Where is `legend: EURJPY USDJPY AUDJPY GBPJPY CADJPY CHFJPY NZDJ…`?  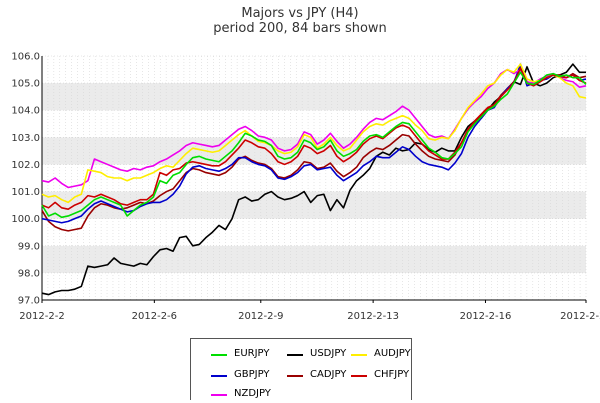 legend: EURJPY USDJPY AUDJPY GBPJPY CADJPY CHFJPY NZDJ… is located at coordinates (301, 369).